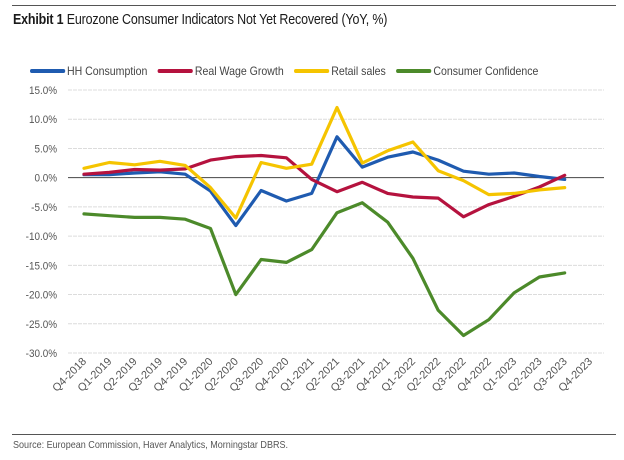 The width and height of the screenshot is (624, 460). Describe the element at coordinates (44, 208) in the screenshot. I see `y-tick-label: -5.0%` at that location.